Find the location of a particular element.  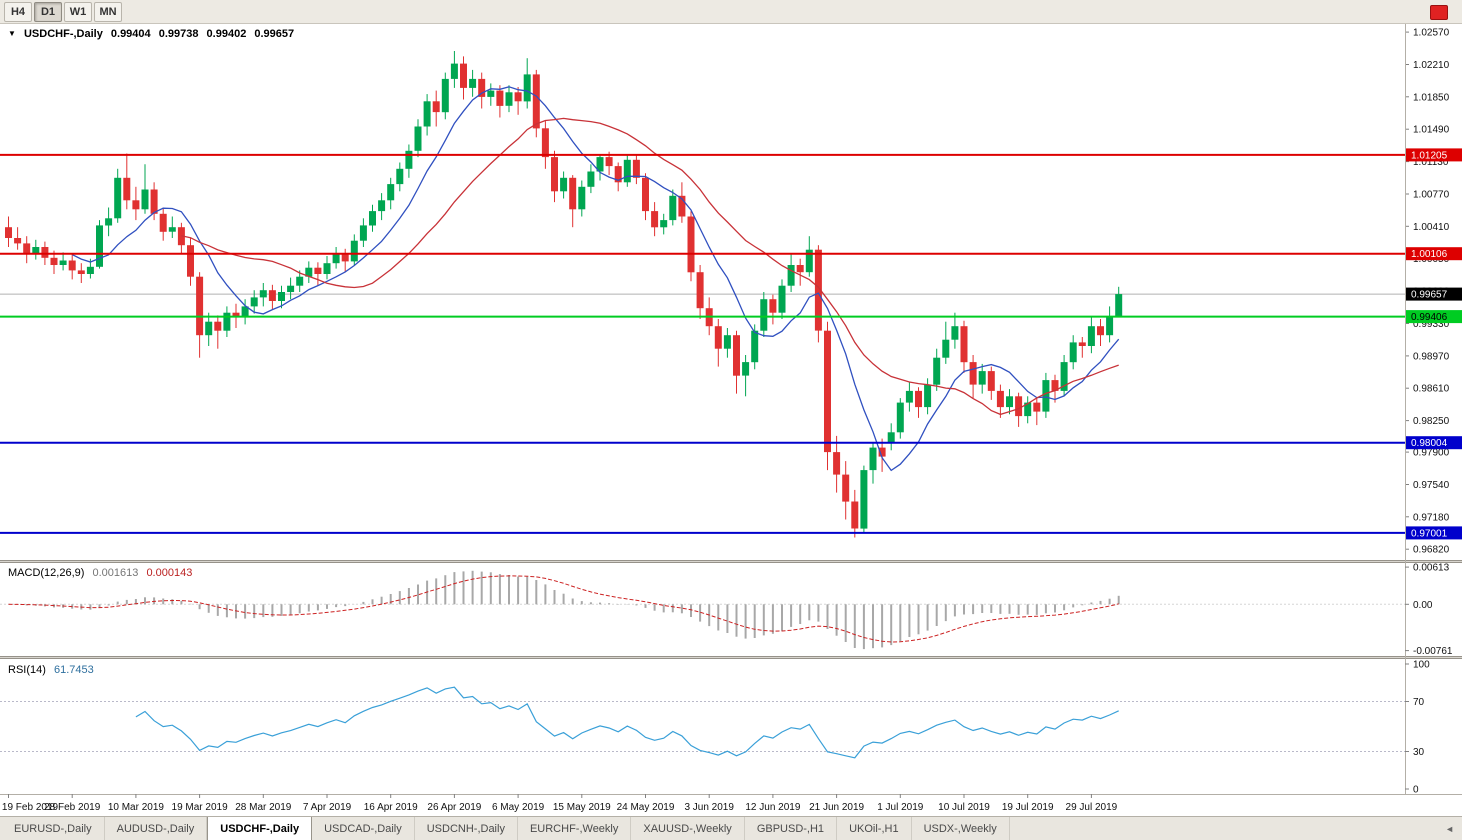

price-tick-label: 0.99330 is located at coordinates (1431, 324).